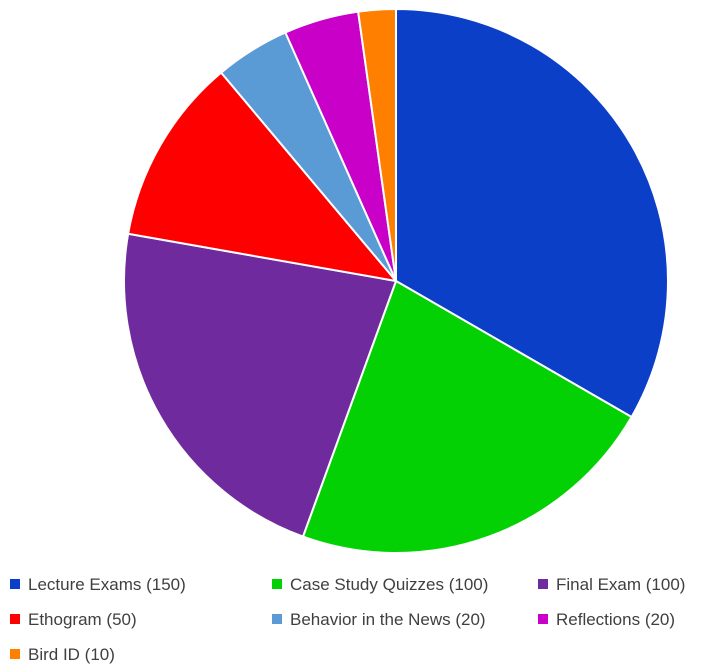  I want to click on legend-item: Reflections (20), so click(606, 619).